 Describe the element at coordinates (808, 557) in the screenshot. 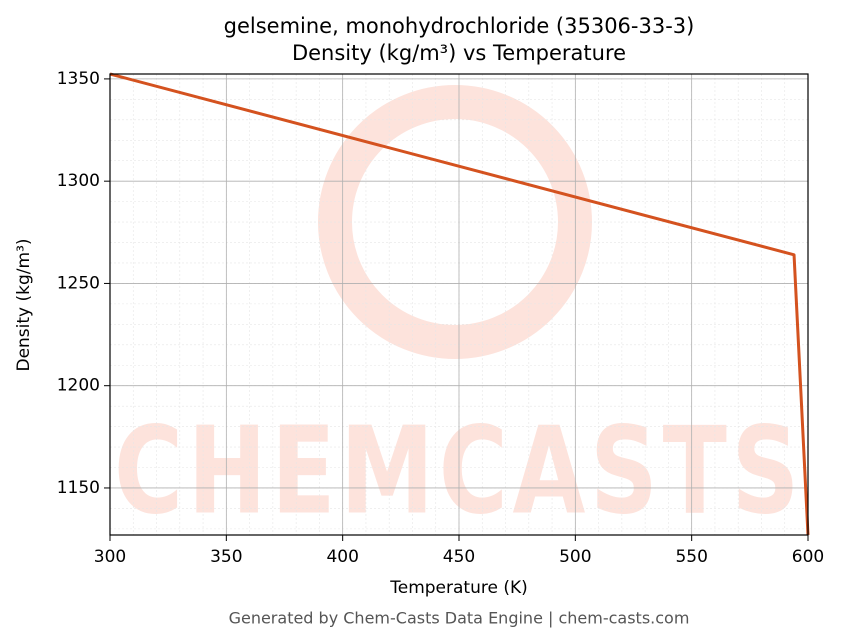

I see `x-tick-label: 600` at that location.